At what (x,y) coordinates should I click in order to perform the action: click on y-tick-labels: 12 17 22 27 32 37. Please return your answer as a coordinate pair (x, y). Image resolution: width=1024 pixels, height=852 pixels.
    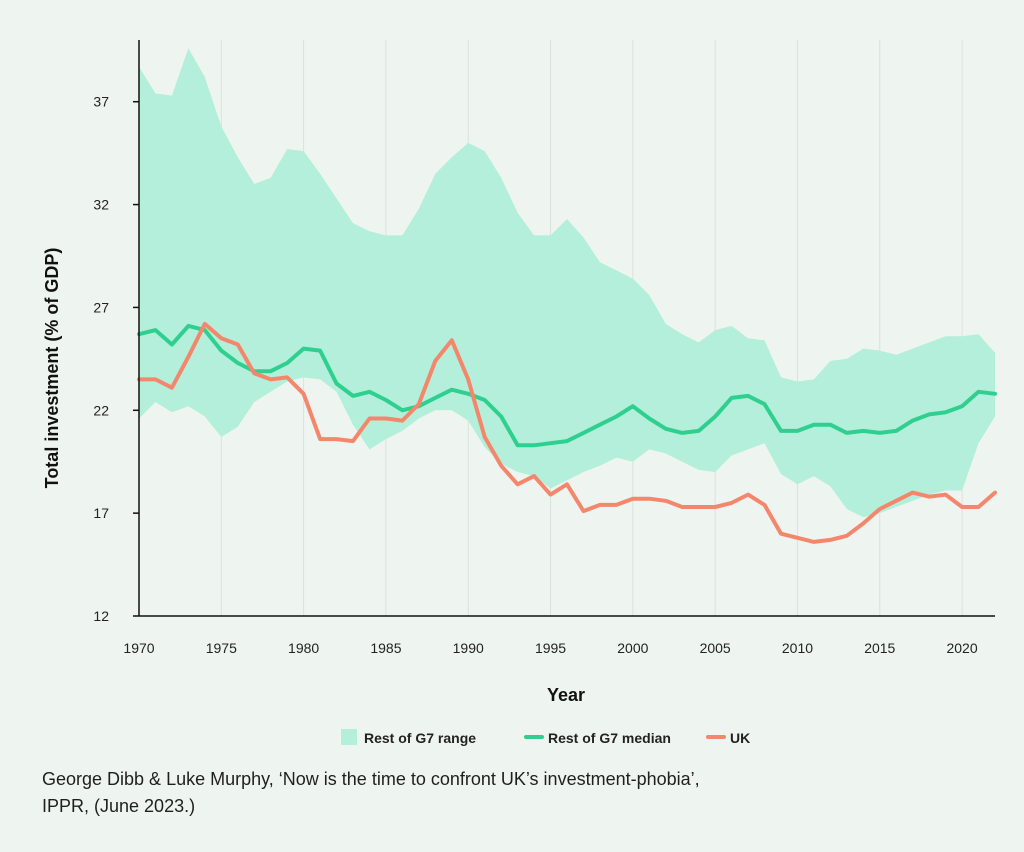
    Looking at the image, I should click on (116, 359).